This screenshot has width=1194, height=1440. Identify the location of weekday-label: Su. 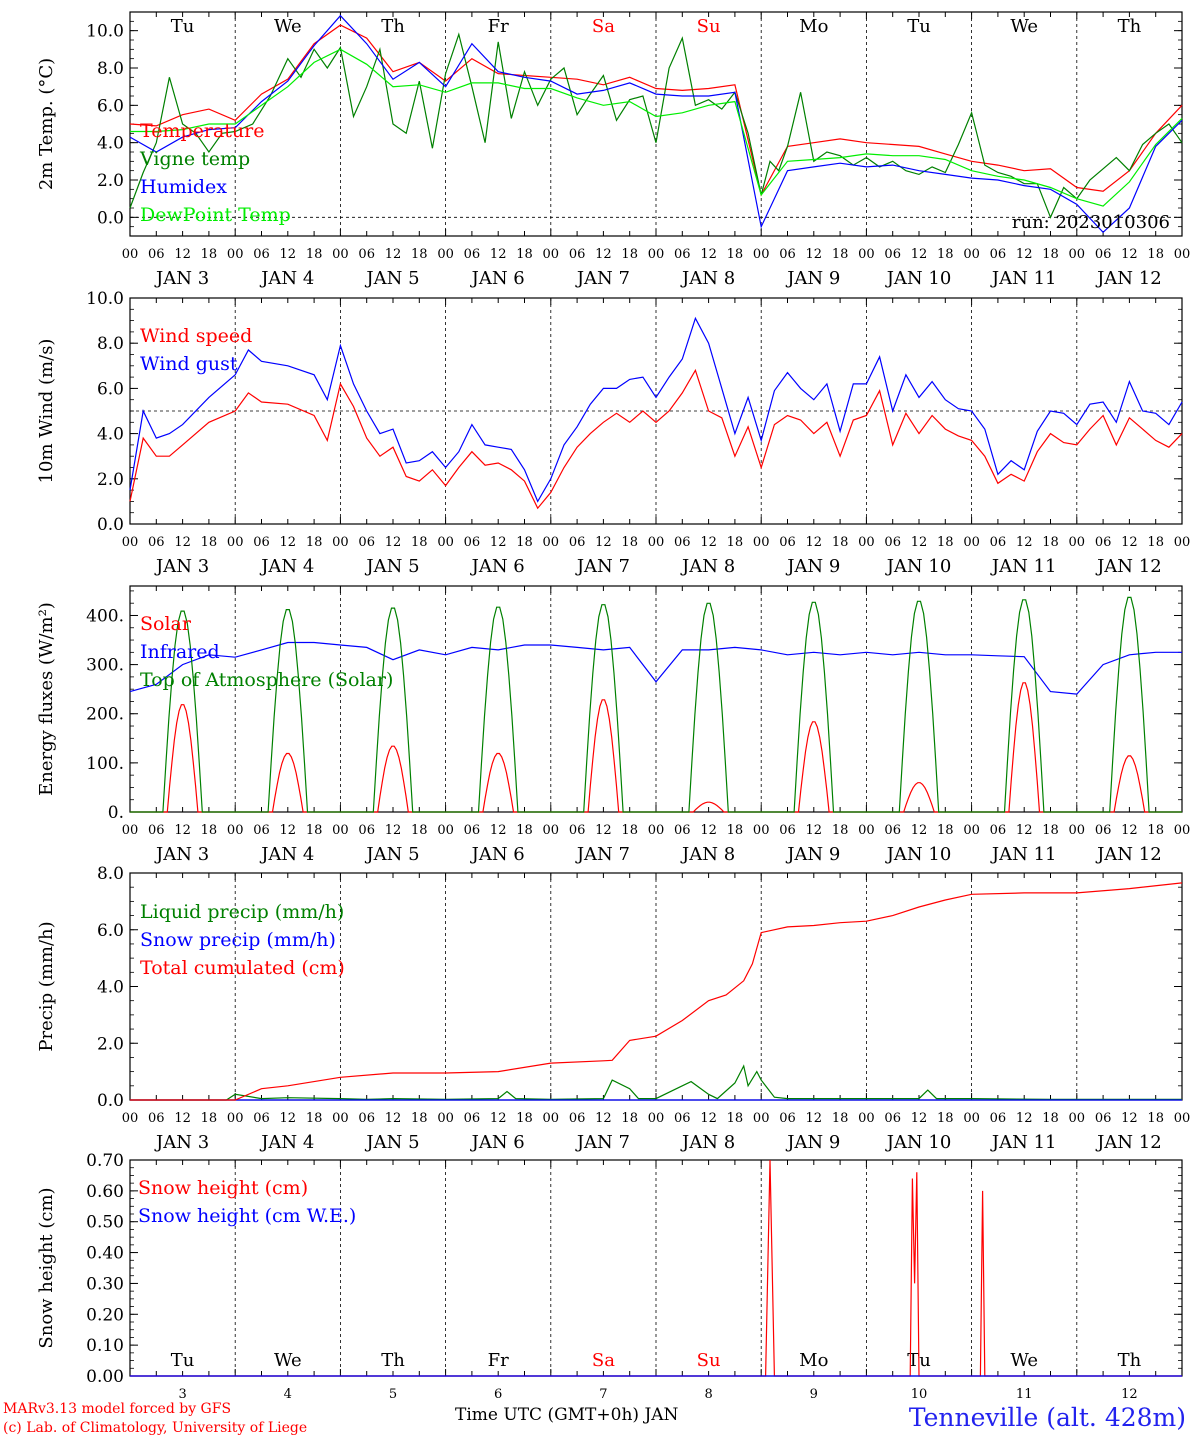
(709, 1360).